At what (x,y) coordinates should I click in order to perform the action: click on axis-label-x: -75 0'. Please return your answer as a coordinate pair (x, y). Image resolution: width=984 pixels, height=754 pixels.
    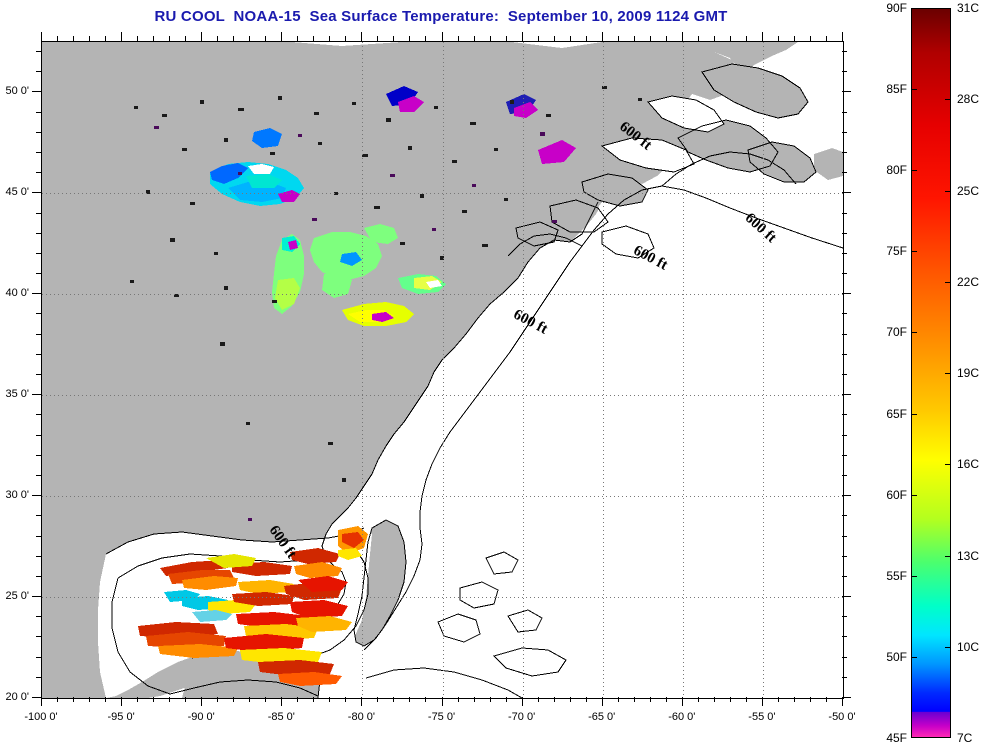
    Looking at the image, I should click on (441, 717).